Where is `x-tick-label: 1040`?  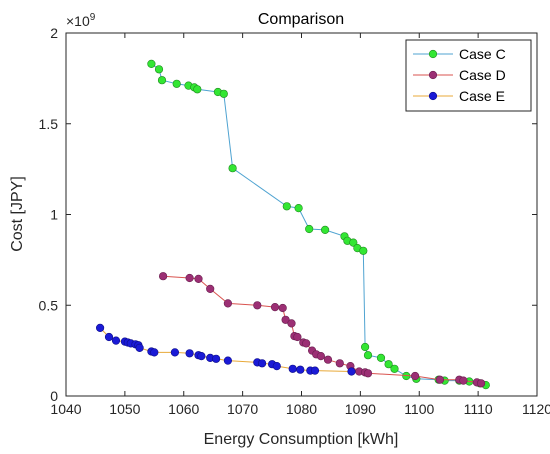
x-tick-label: 1040 is located at coordinates (65, 409).